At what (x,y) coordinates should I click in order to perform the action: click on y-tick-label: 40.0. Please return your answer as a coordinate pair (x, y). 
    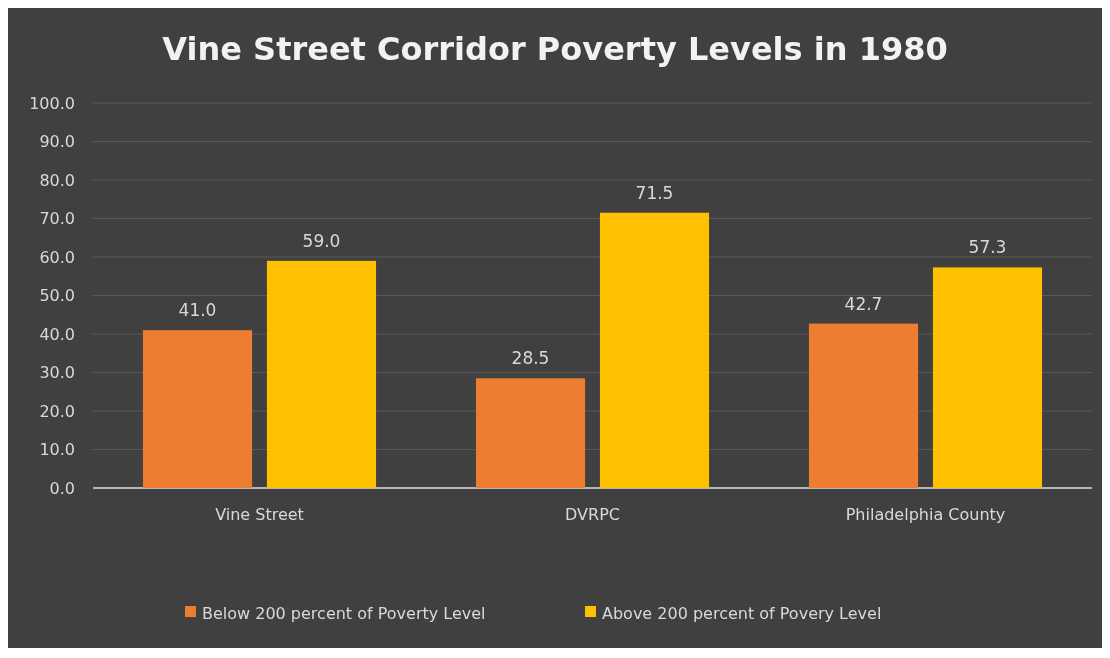
    Looking at the image, I should click on (57, 334).